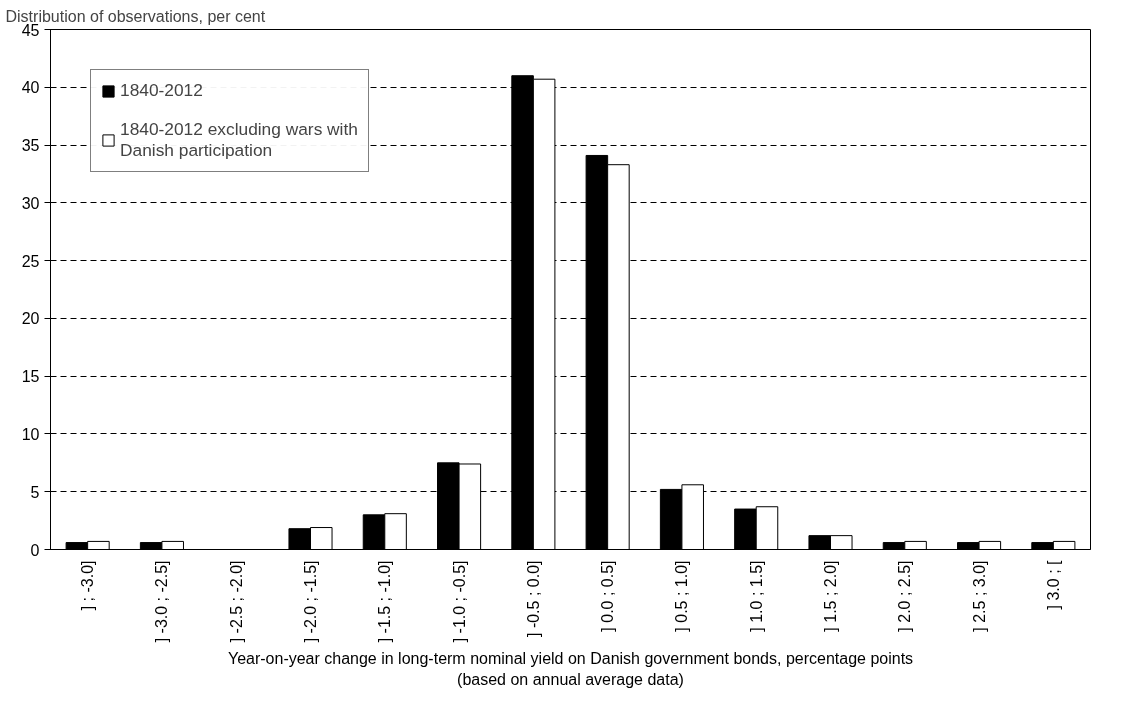 The height and width of the screenshot is (702, 1131). Describe the element at coordinates (30, 319) in the screenshot. I see `y-tick-label: 20` at that location.